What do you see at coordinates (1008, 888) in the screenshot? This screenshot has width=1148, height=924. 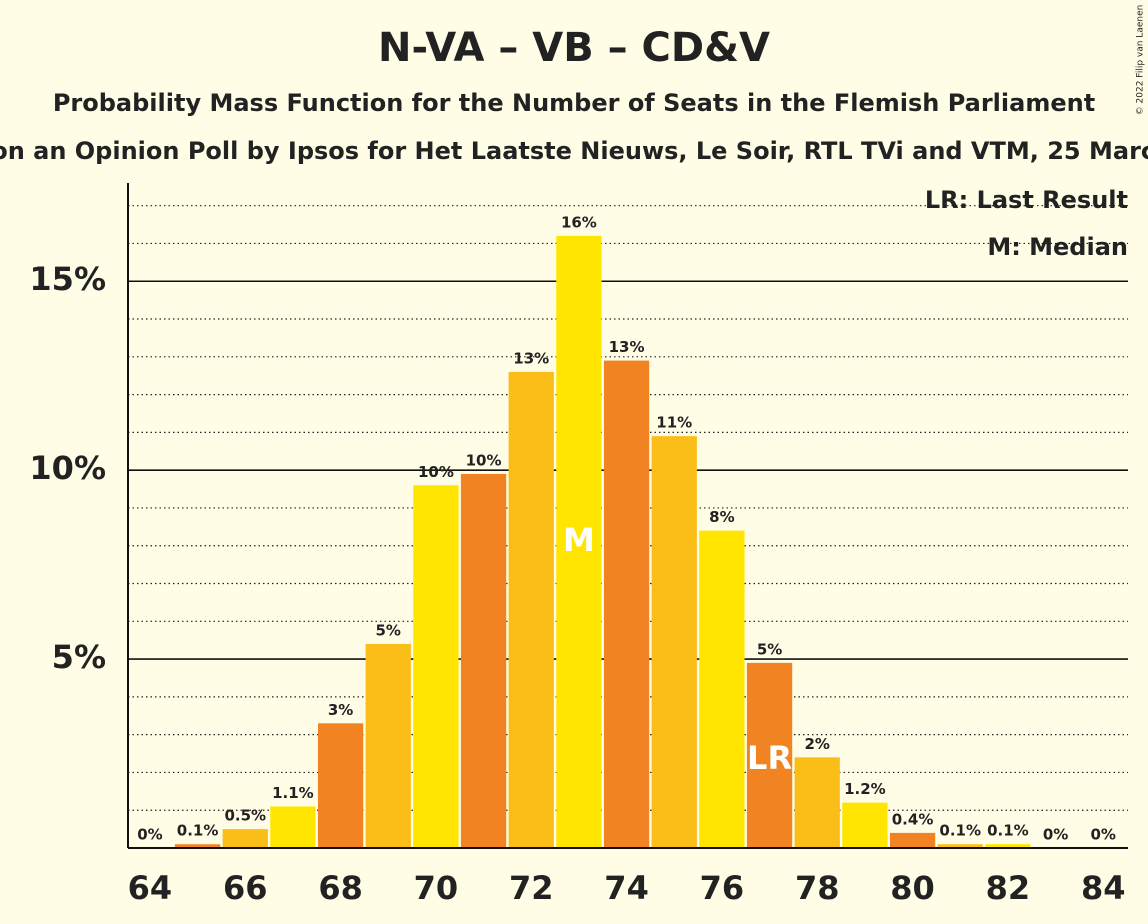 I see `x-tick-label: 82` at bounding box center [1008, 888].